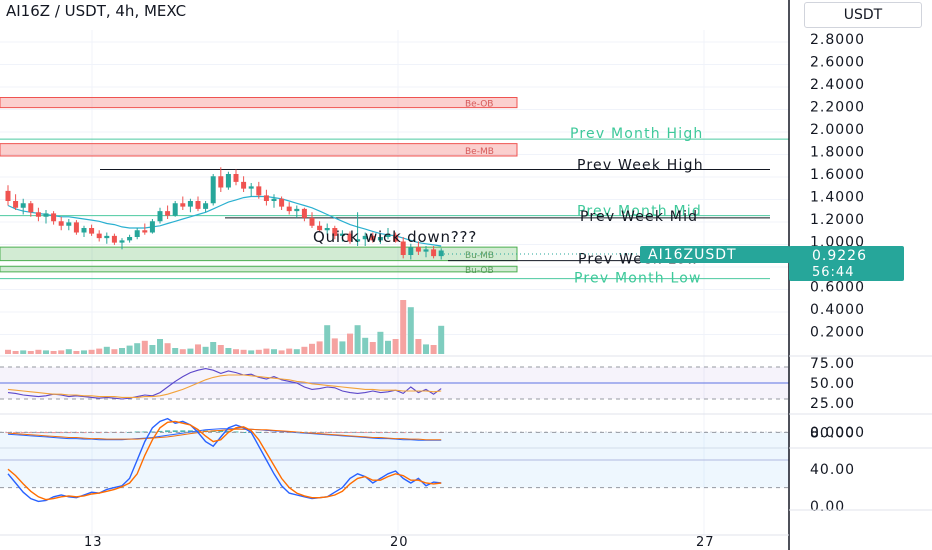 The height and width of the screenshot is (550, 932). I want to click on bullish-zone-box, so click(259, 269).